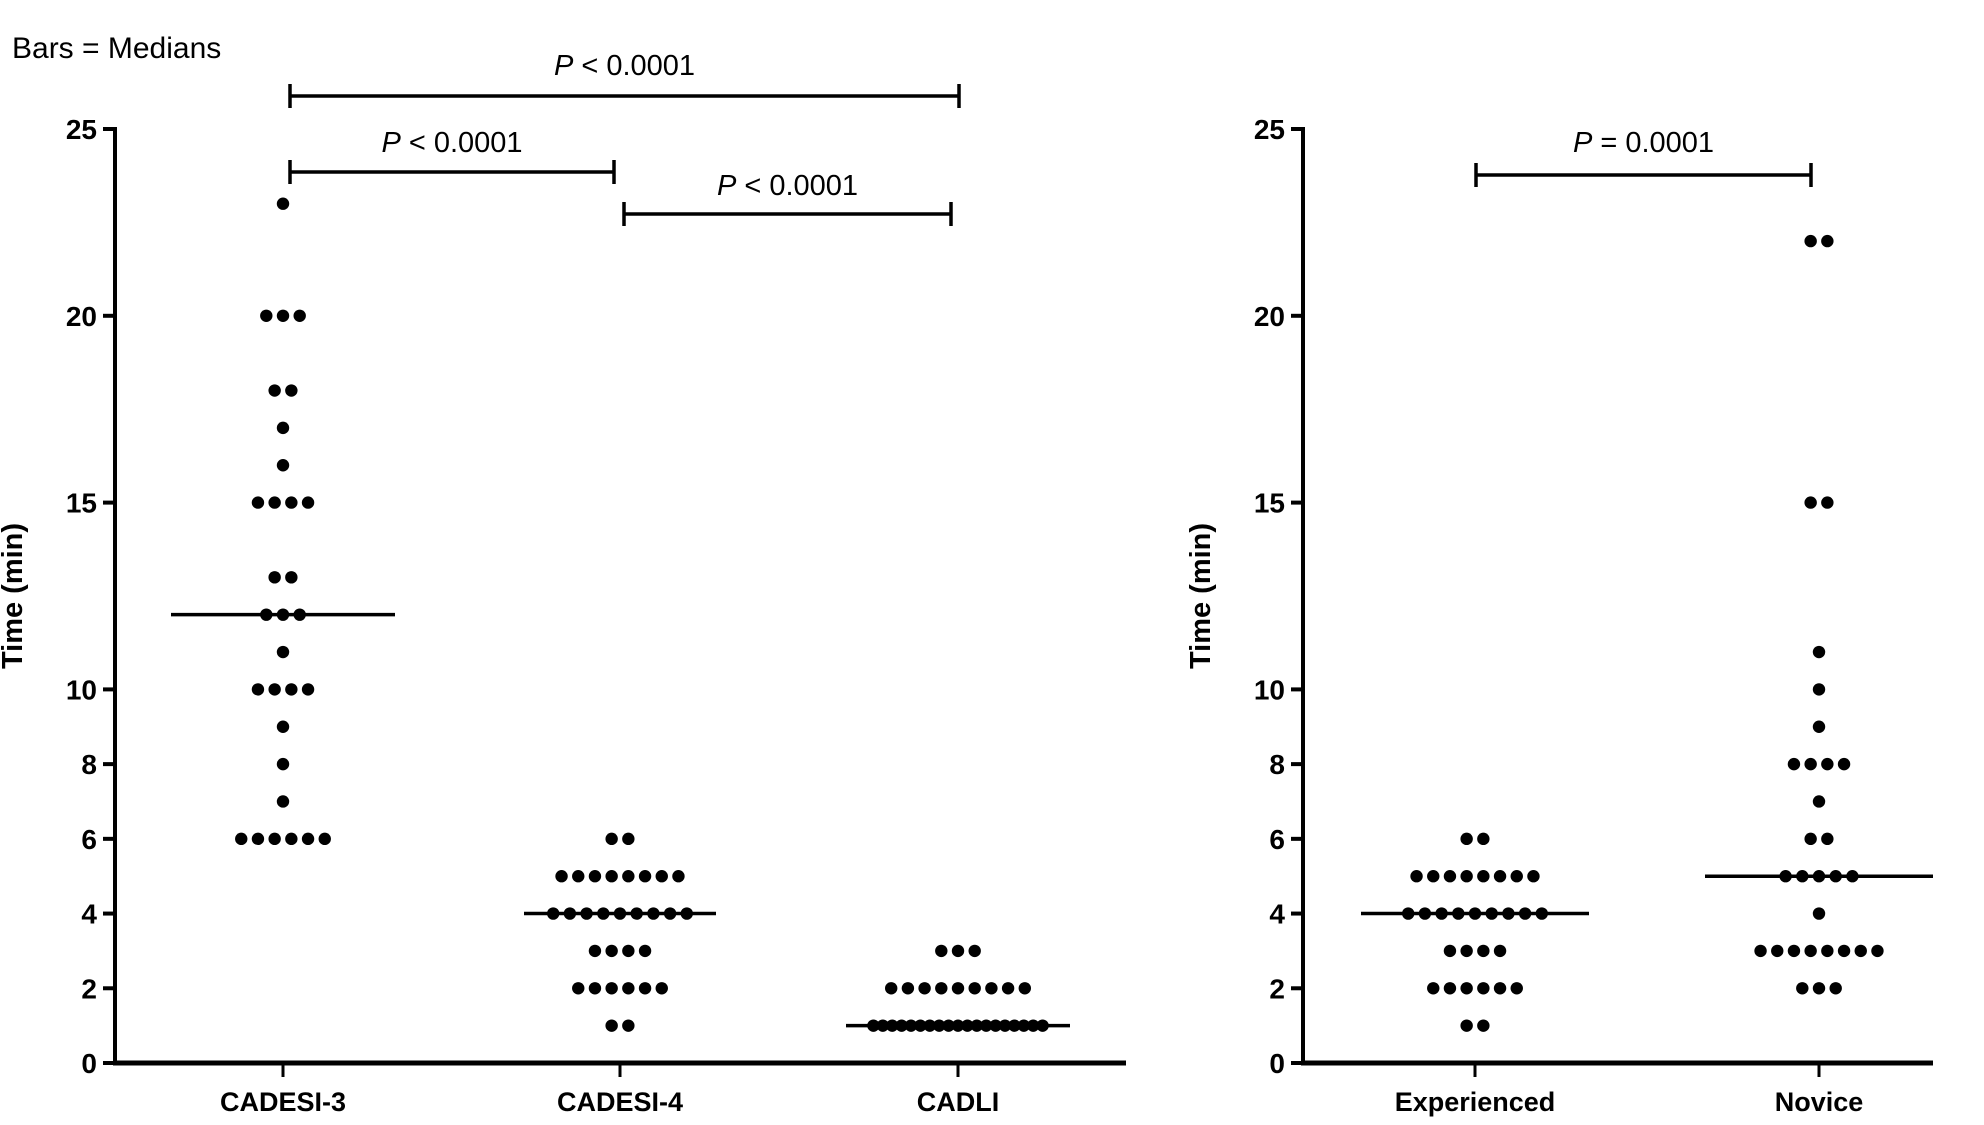 The height and width of the screenshot is (1125, 1984). What do you see at coordinates (620, 1102) in the screenshot?
I see `x-category-label: CADESI-4` at bounding box center [620, 1102].